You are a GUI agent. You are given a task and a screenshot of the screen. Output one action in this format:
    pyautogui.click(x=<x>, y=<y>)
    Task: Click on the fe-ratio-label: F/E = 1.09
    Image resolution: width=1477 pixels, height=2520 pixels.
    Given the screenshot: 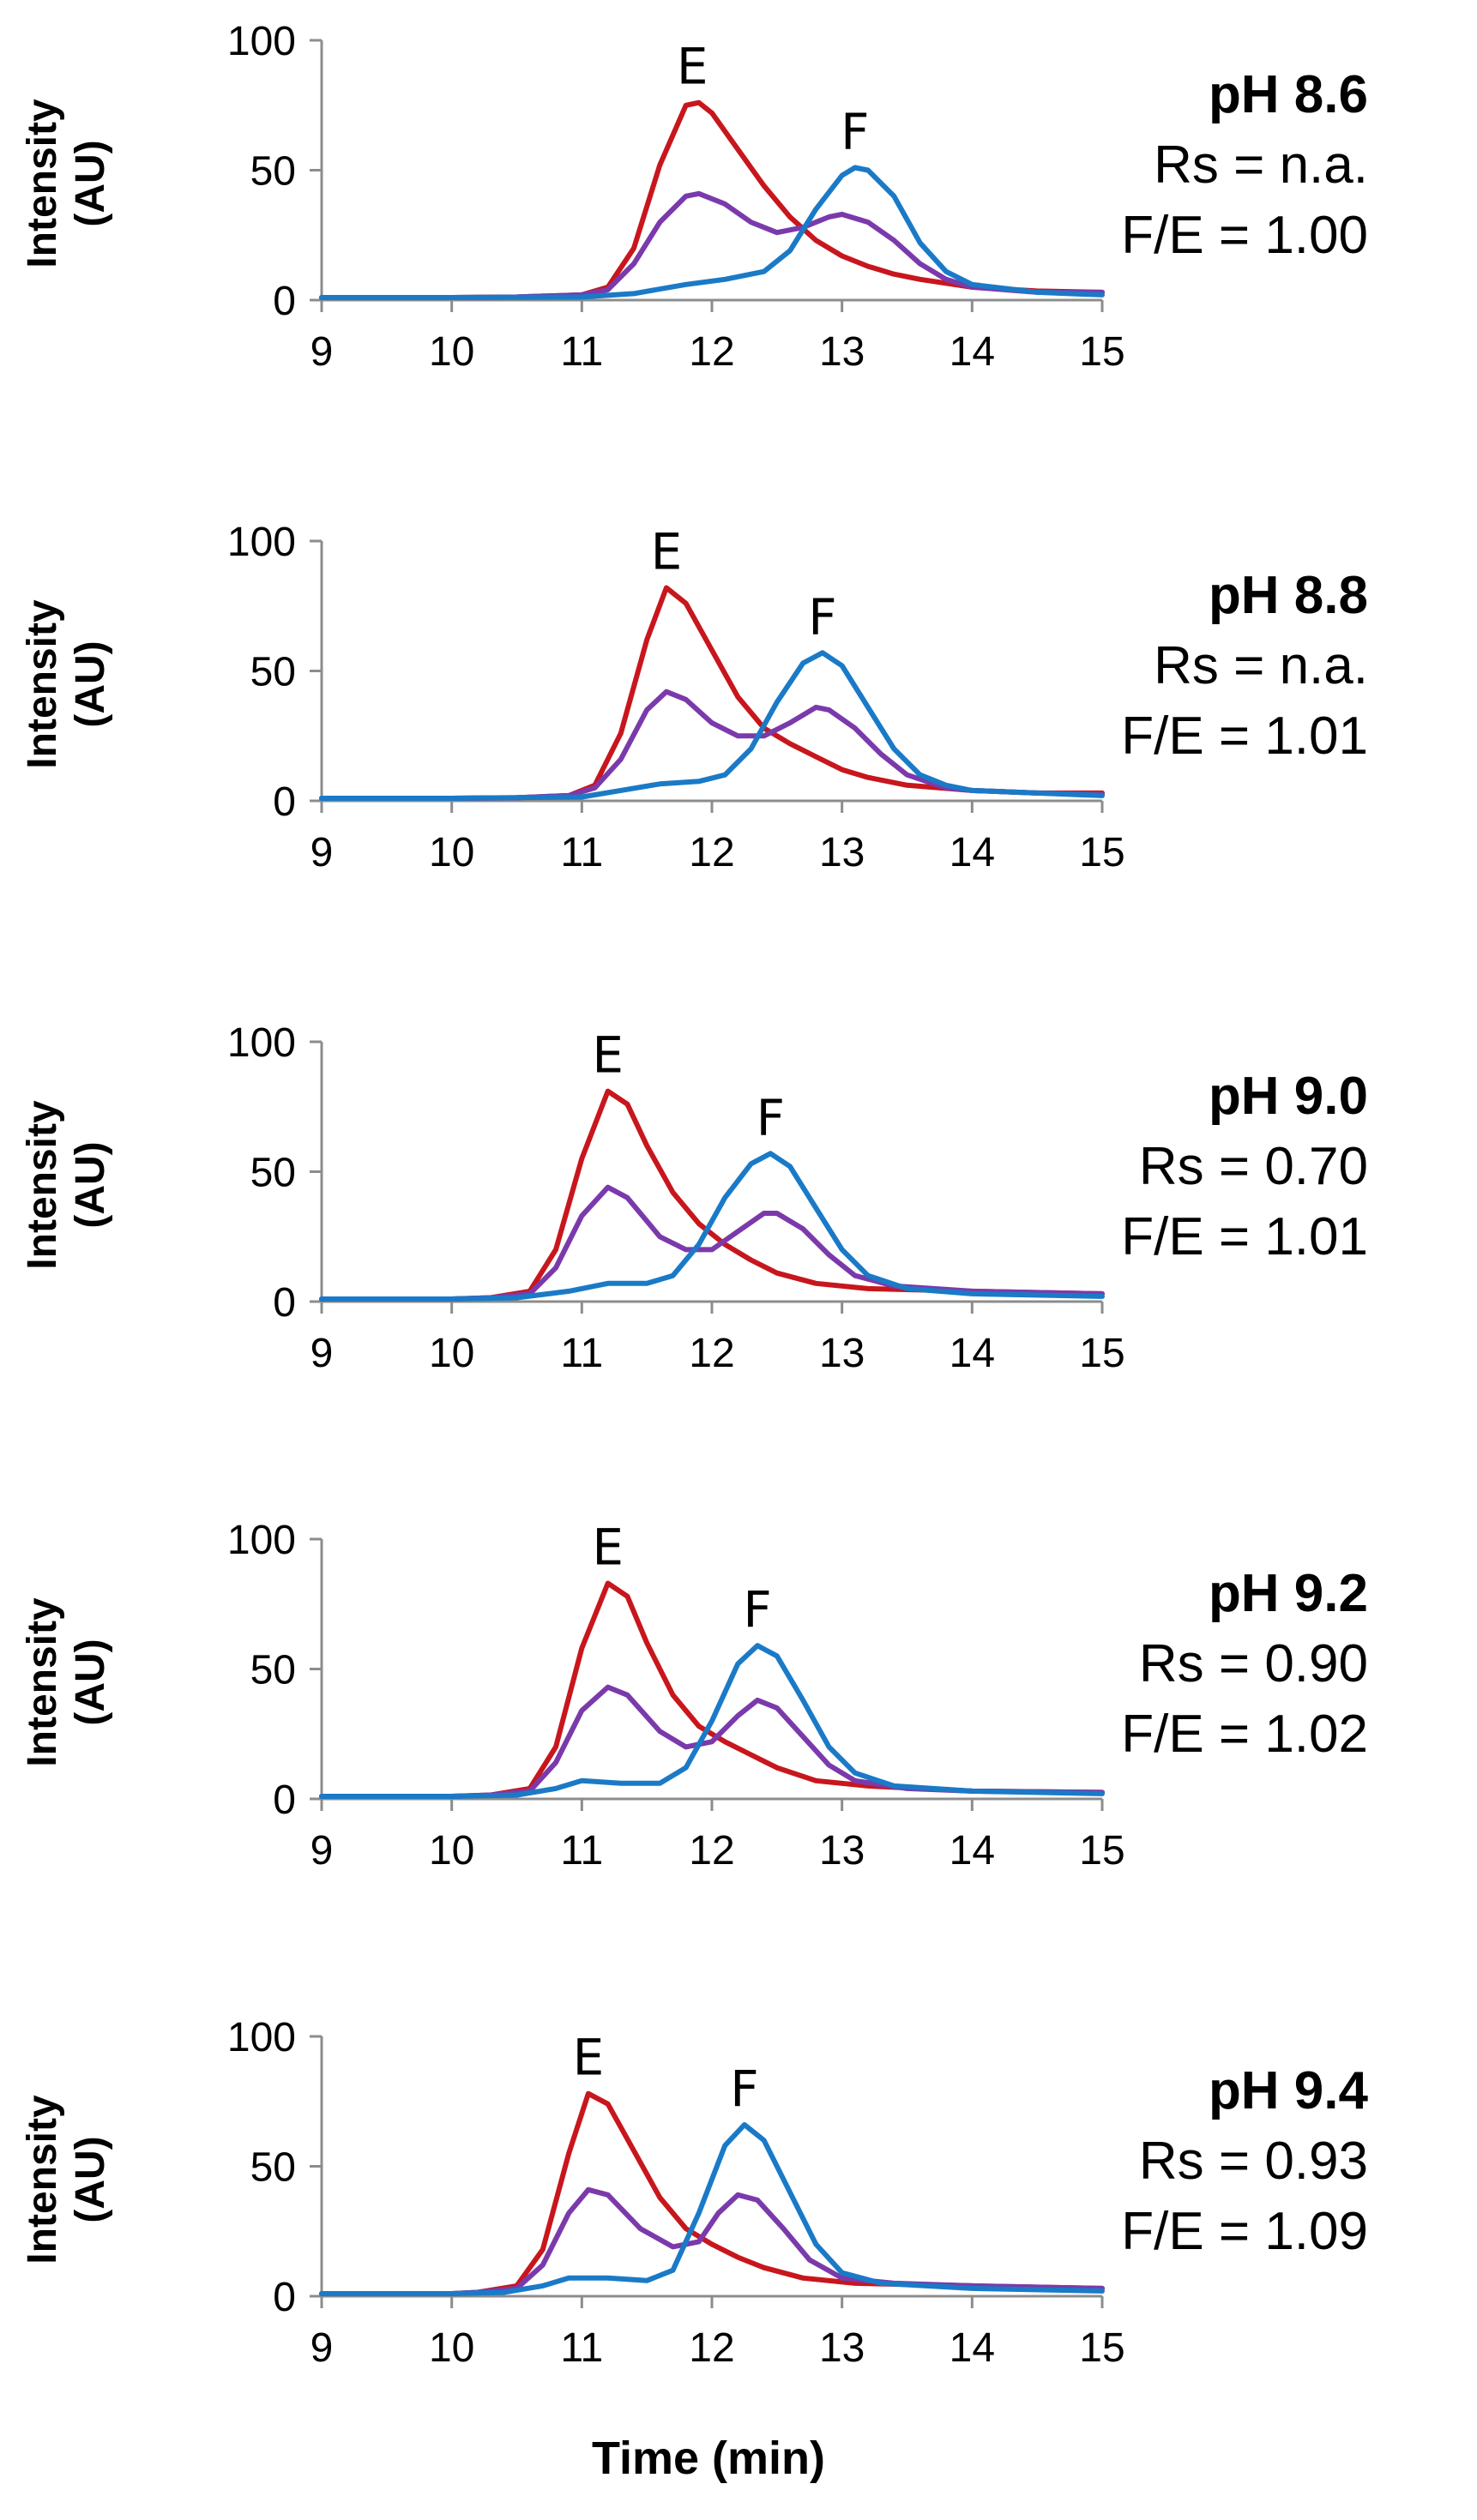 What is the action you would take?
    pyautogui.click(x=1244, y=2231)
    